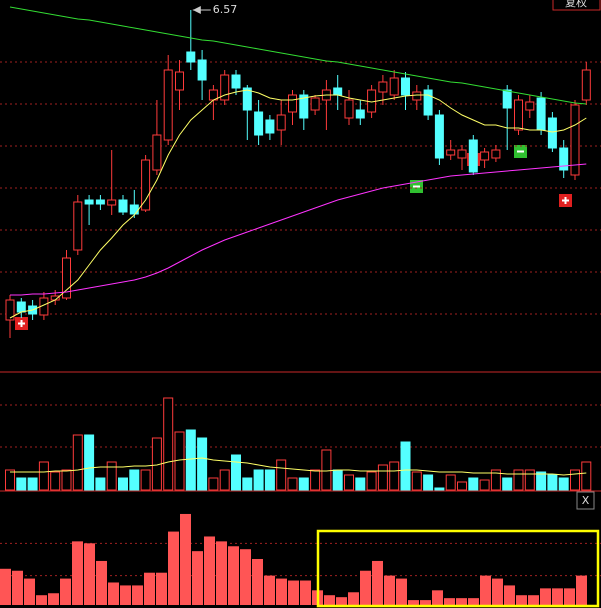 This screenshot has width=601, height=608. What do you see at coordinates (225, 9) in the screenshot?
I see `max-price-label: 6.57` at bounding box center [225, 9].